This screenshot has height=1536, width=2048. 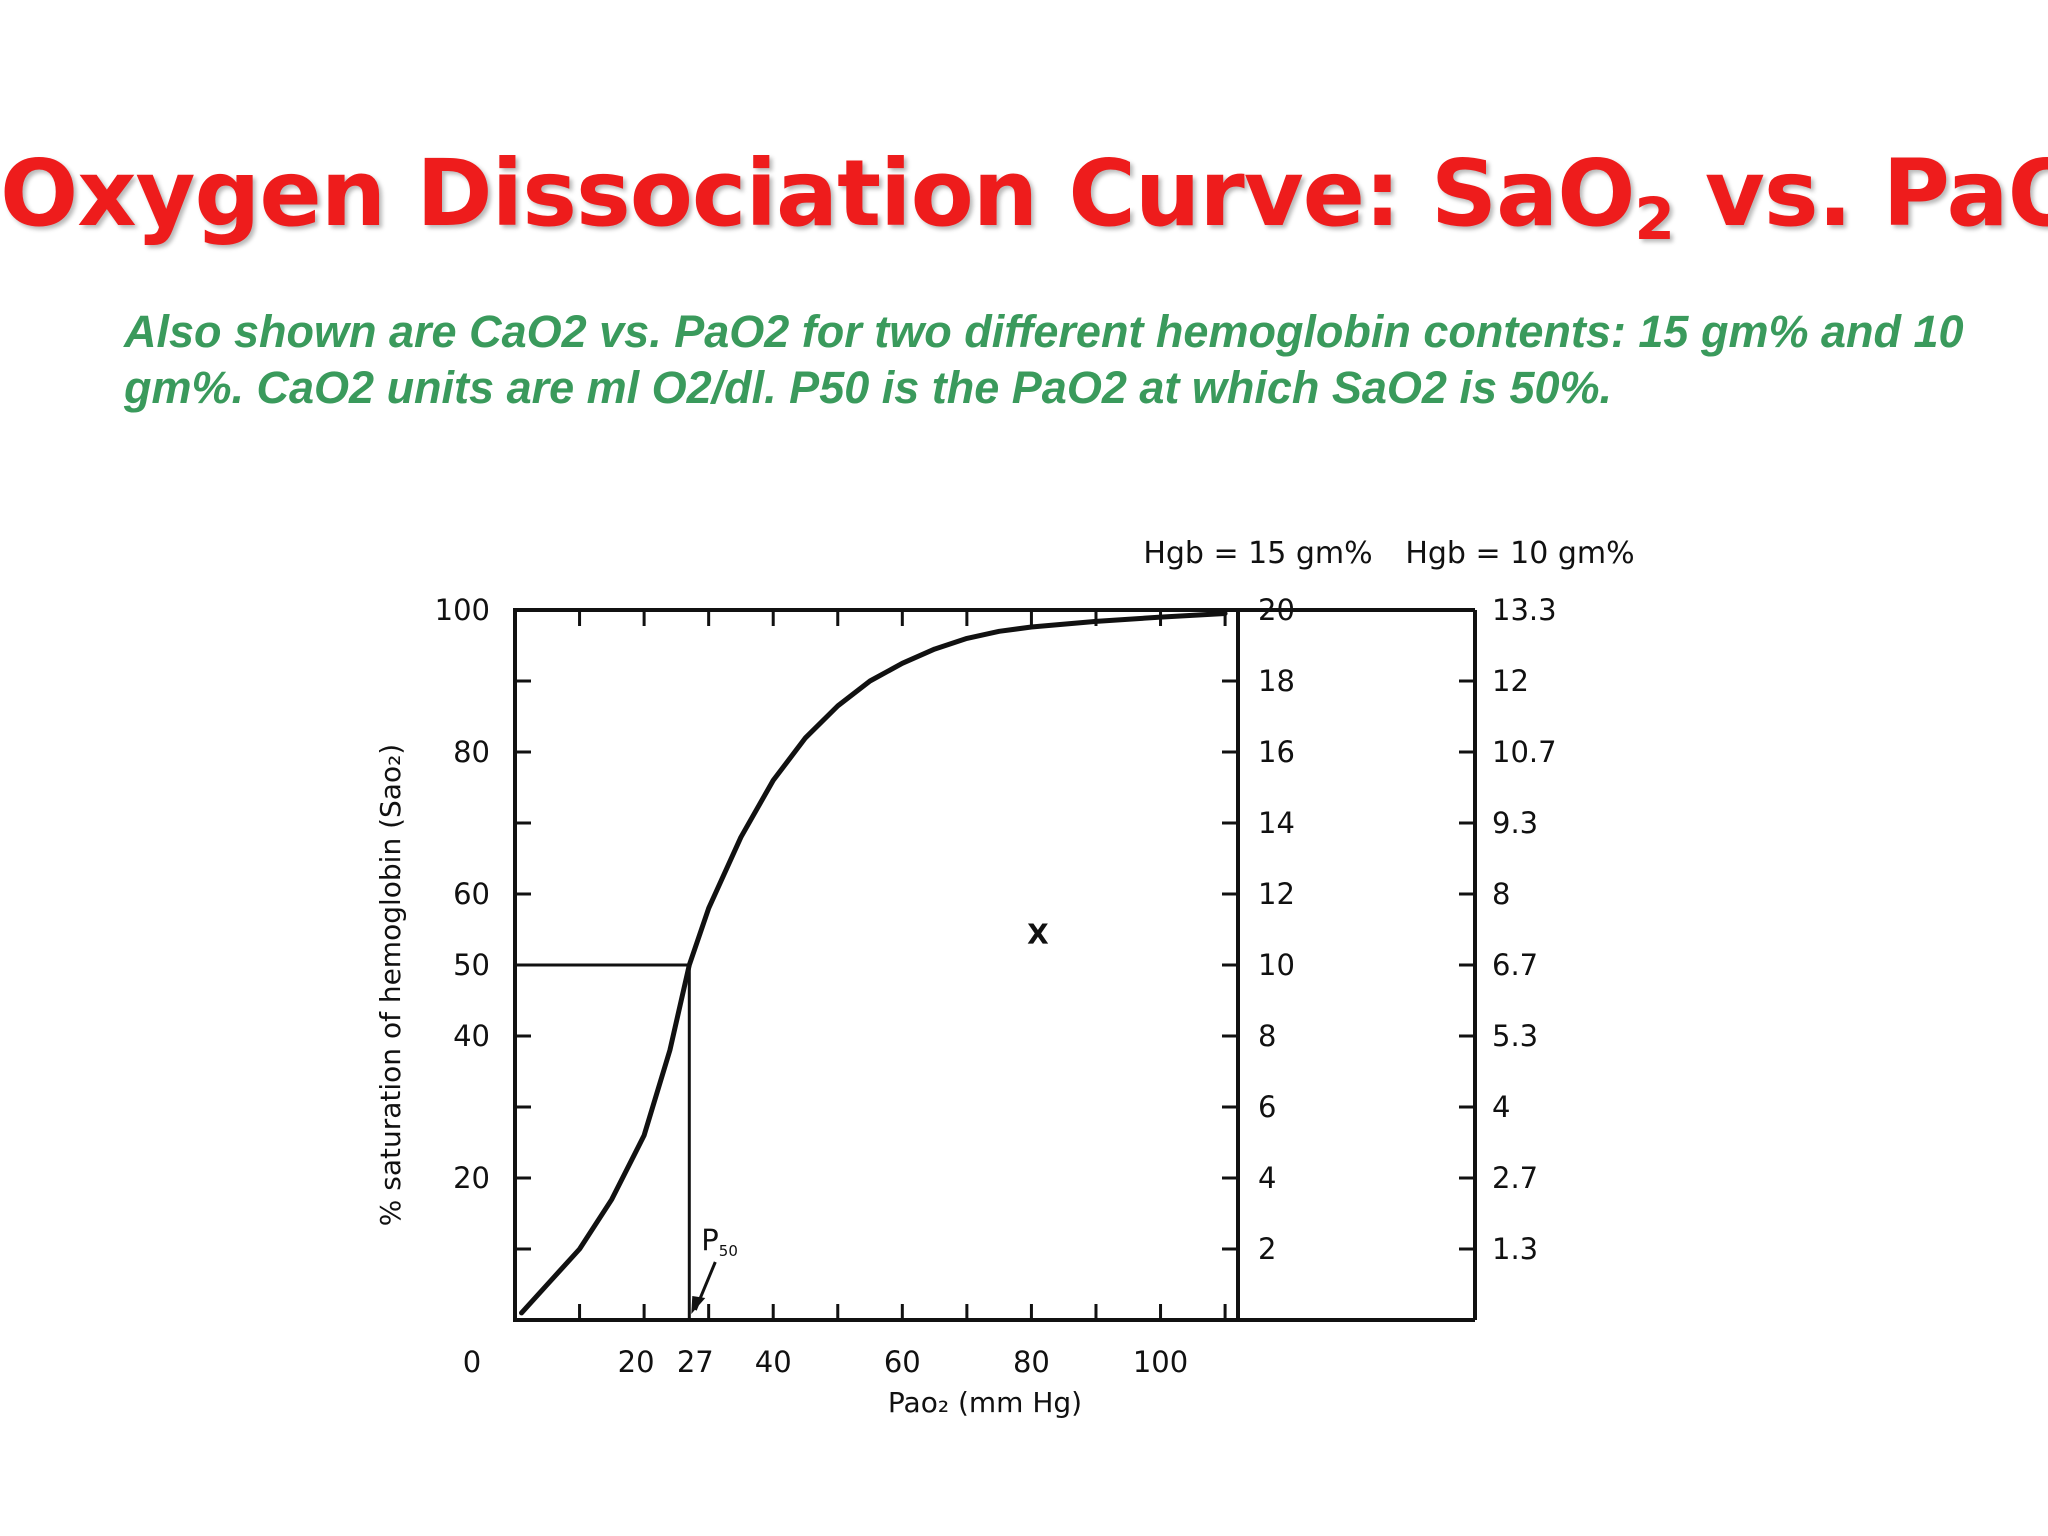 What do you see at coordinates (471, 965) in the screenshot?
I see `y-tick-label: 50` at bounding box center [471, 965].